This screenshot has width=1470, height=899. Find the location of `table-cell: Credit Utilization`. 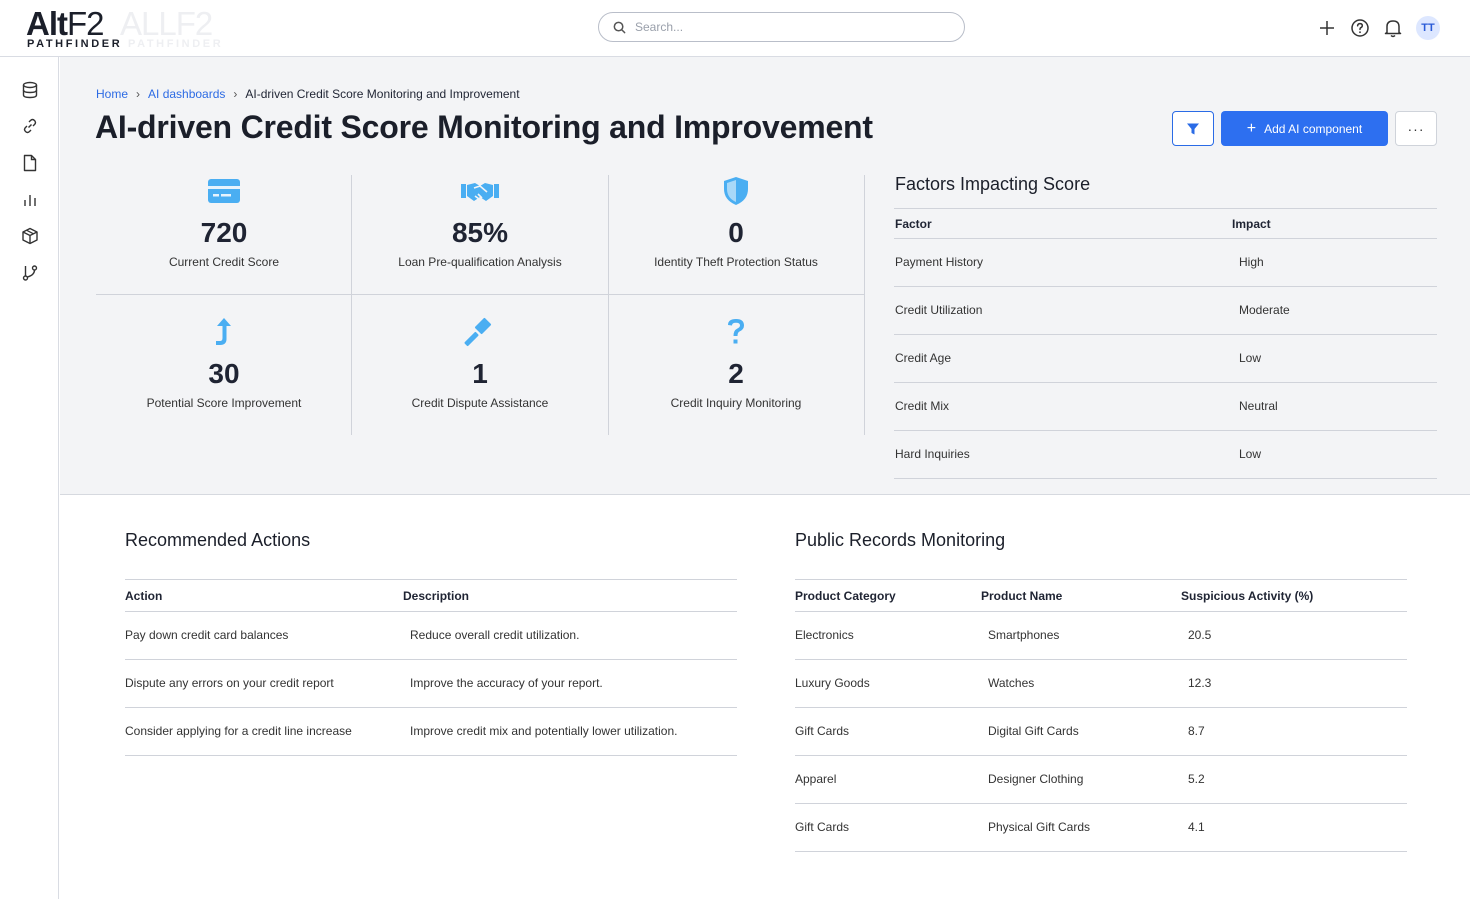

table-cell: Credit Utilization is located at coordinates (939, 310).